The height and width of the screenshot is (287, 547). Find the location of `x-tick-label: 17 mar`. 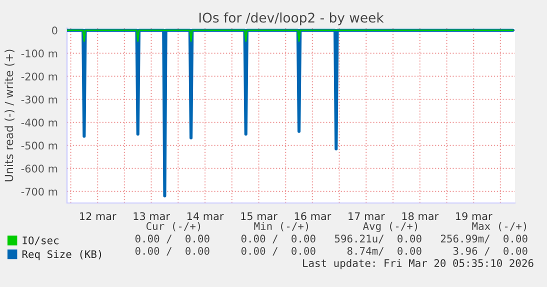

x-tick-label: 17 mar is located at coordinates (366, 216).